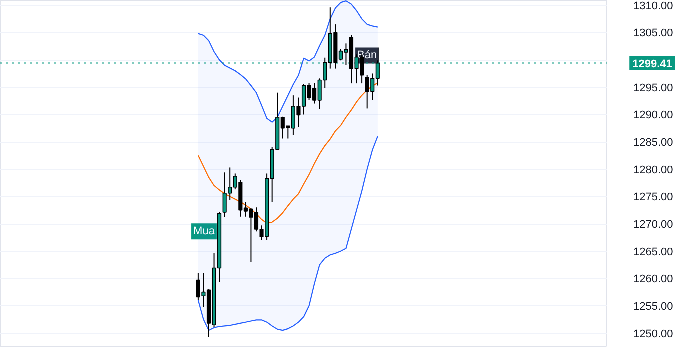 The width and height of the screenshot is (690, 347). I want to click on y-tick-label: 1310.00, so click(654, 6).